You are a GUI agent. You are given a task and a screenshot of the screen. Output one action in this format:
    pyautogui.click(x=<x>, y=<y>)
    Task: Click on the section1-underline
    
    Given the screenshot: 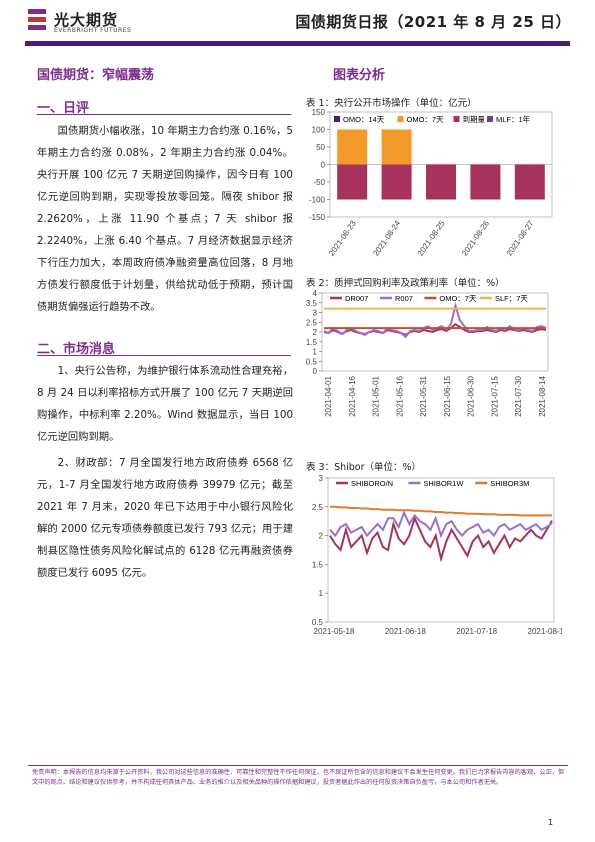 What is the action you would take?
    pyautogui.click(x=164, y=114)
    